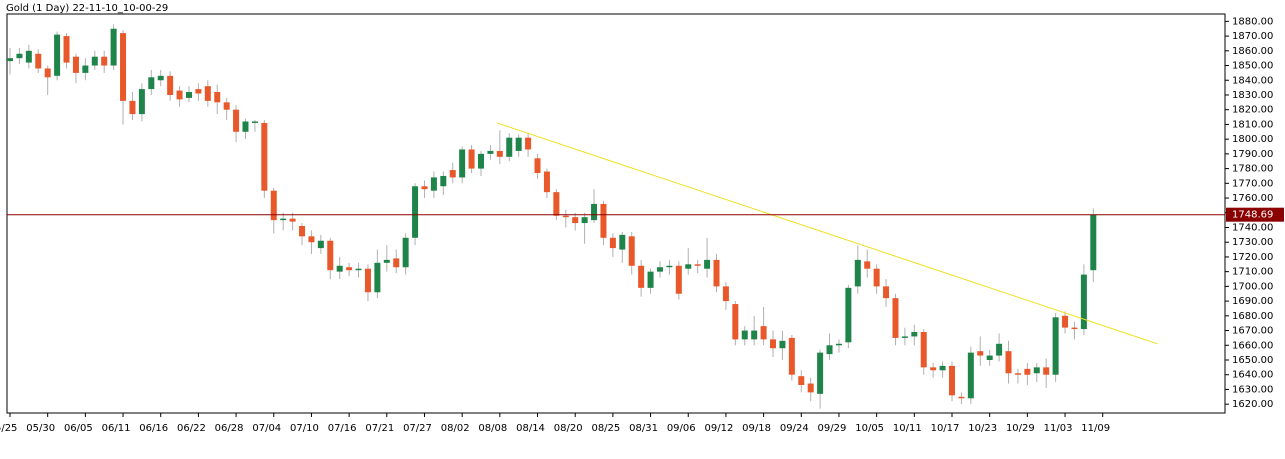 The width and height of the screenshot is (1285, 459). Describe the element at coordinates (266, 428) in the screenshot. I see `x-tick-label: 07/04` at that location.